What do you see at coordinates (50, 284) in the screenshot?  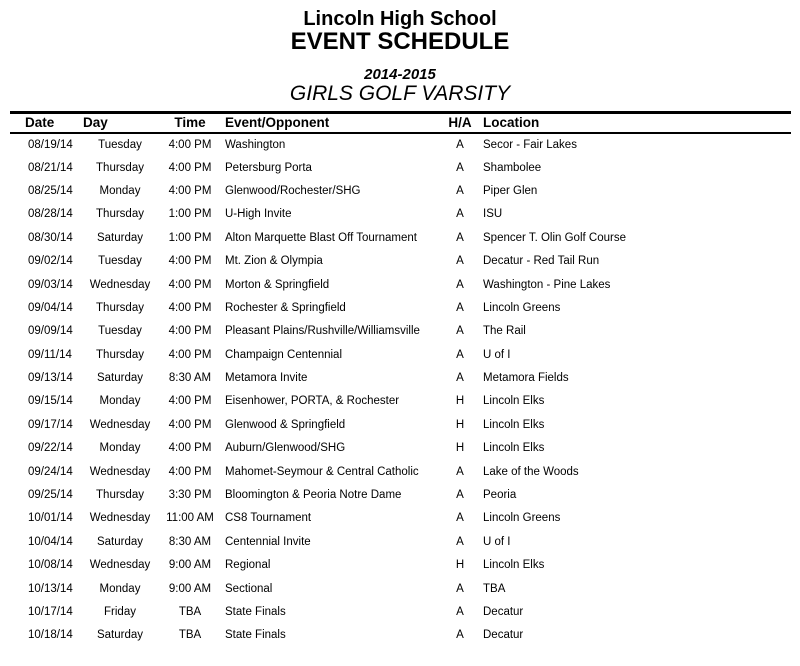 I see `cell-date: 09/03/14` at bounding box center [50, 284].